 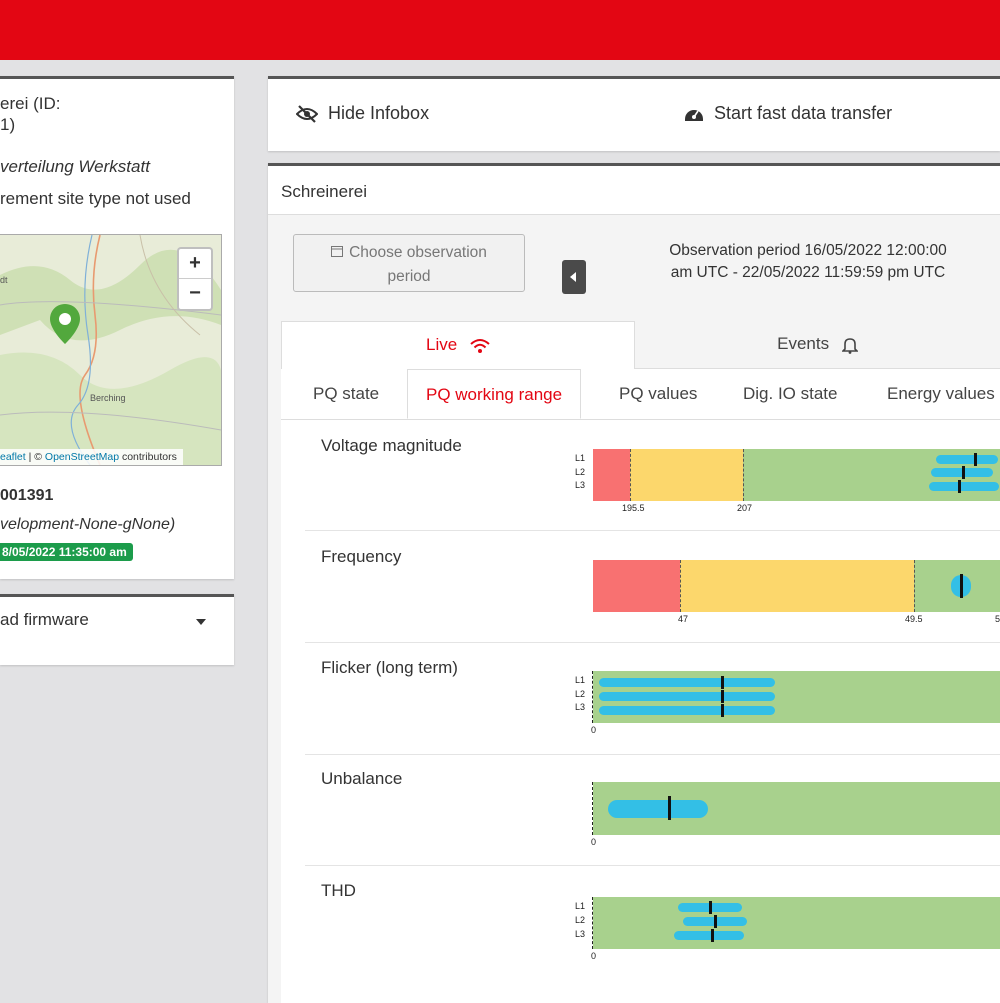 I want to click on firmware-tag: velopment-None-gNone), so click(x=88, y=524).